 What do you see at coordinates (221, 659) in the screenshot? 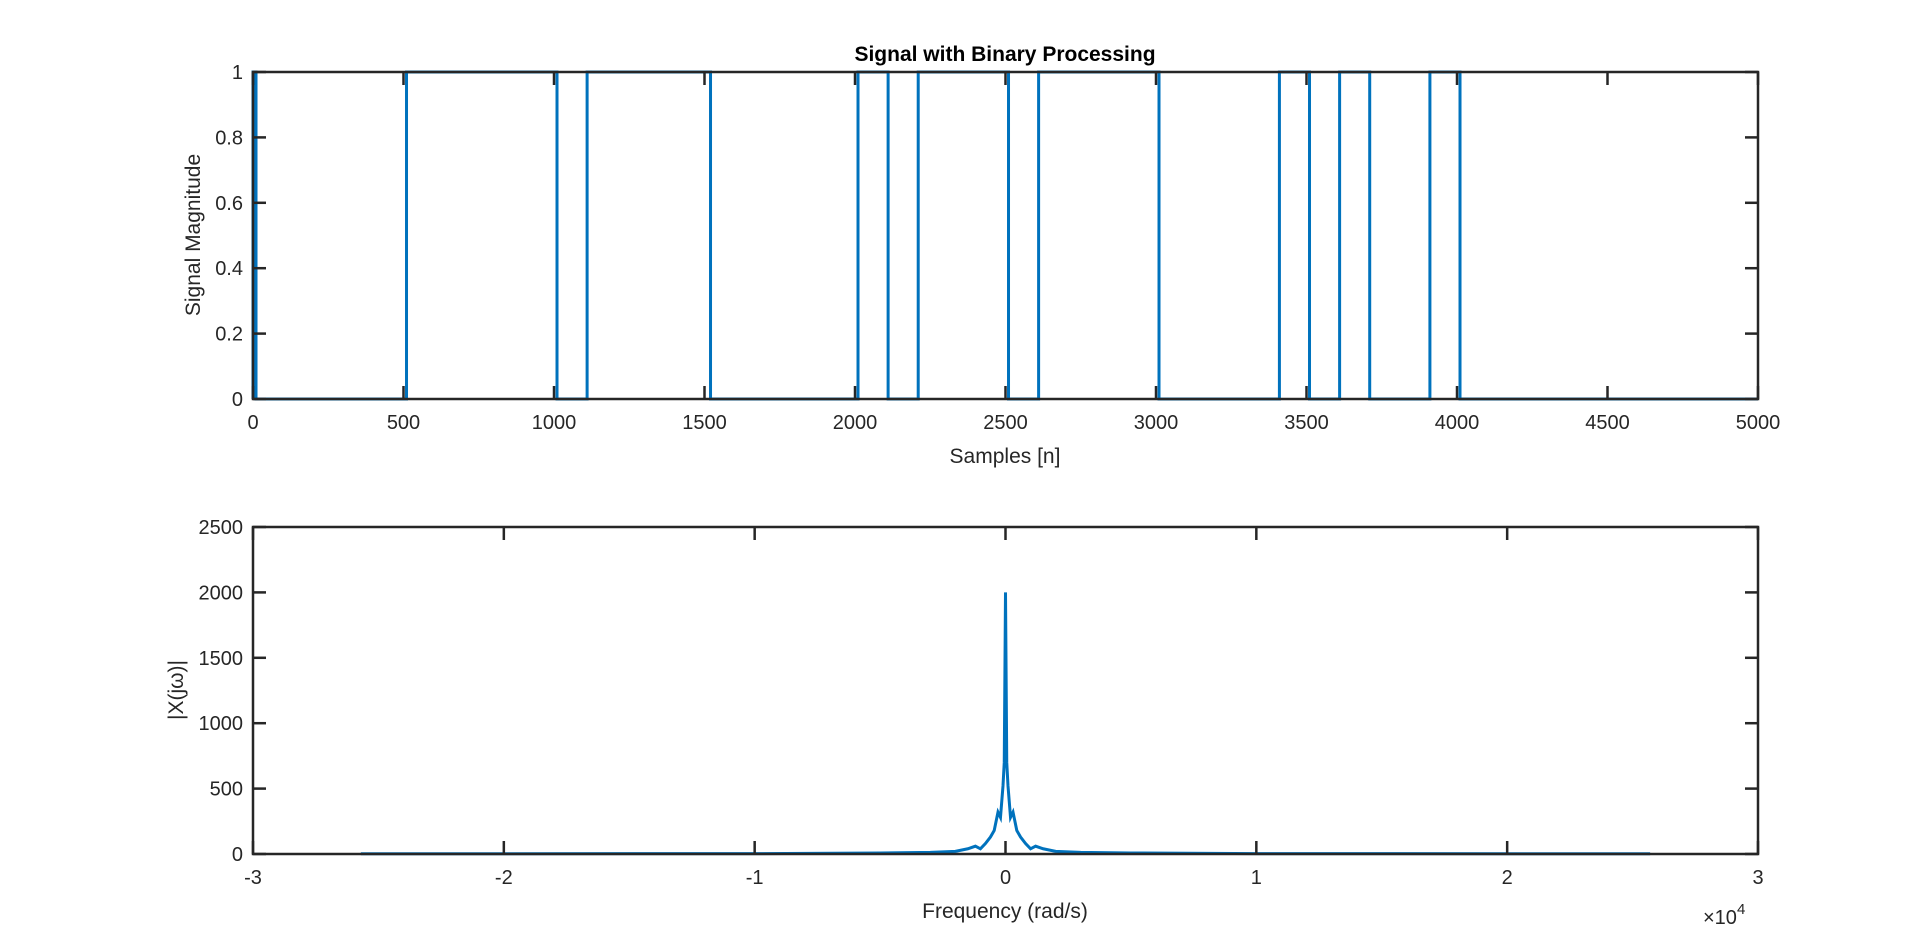
I see `y-tick-label: 1500` at bounding box center [221, 659].